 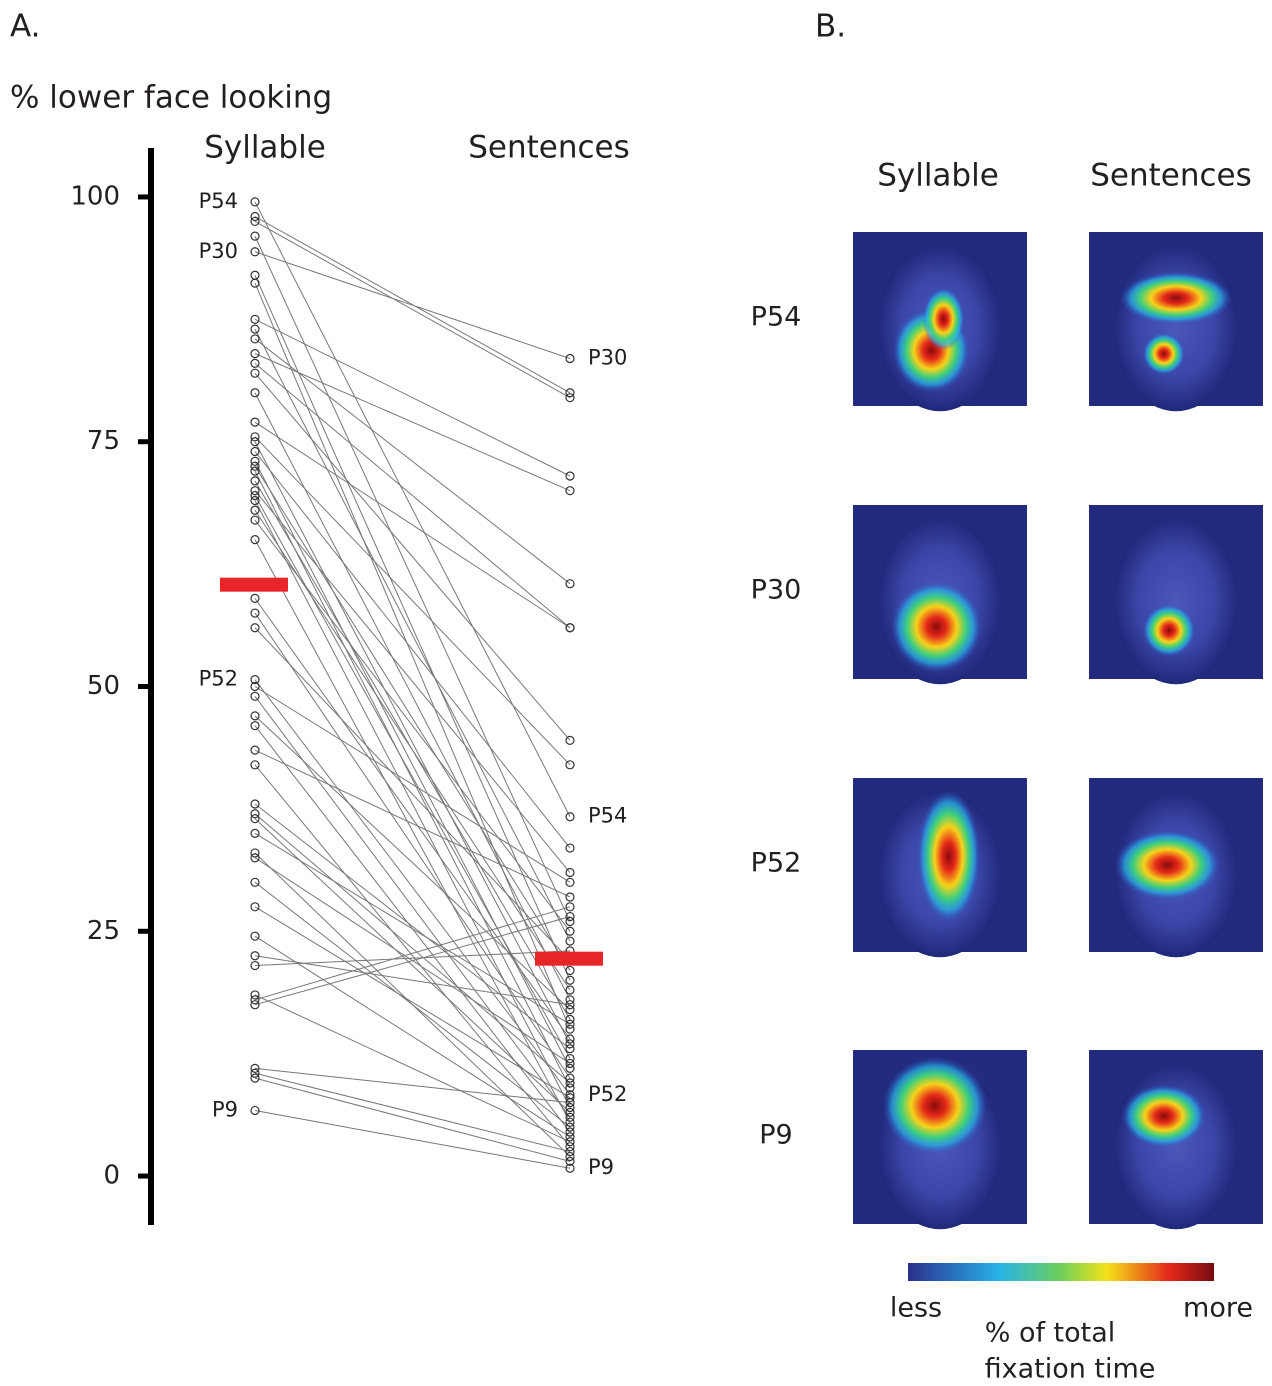 I want to click on y-tick-label: 25, so click(x=103, y=931).